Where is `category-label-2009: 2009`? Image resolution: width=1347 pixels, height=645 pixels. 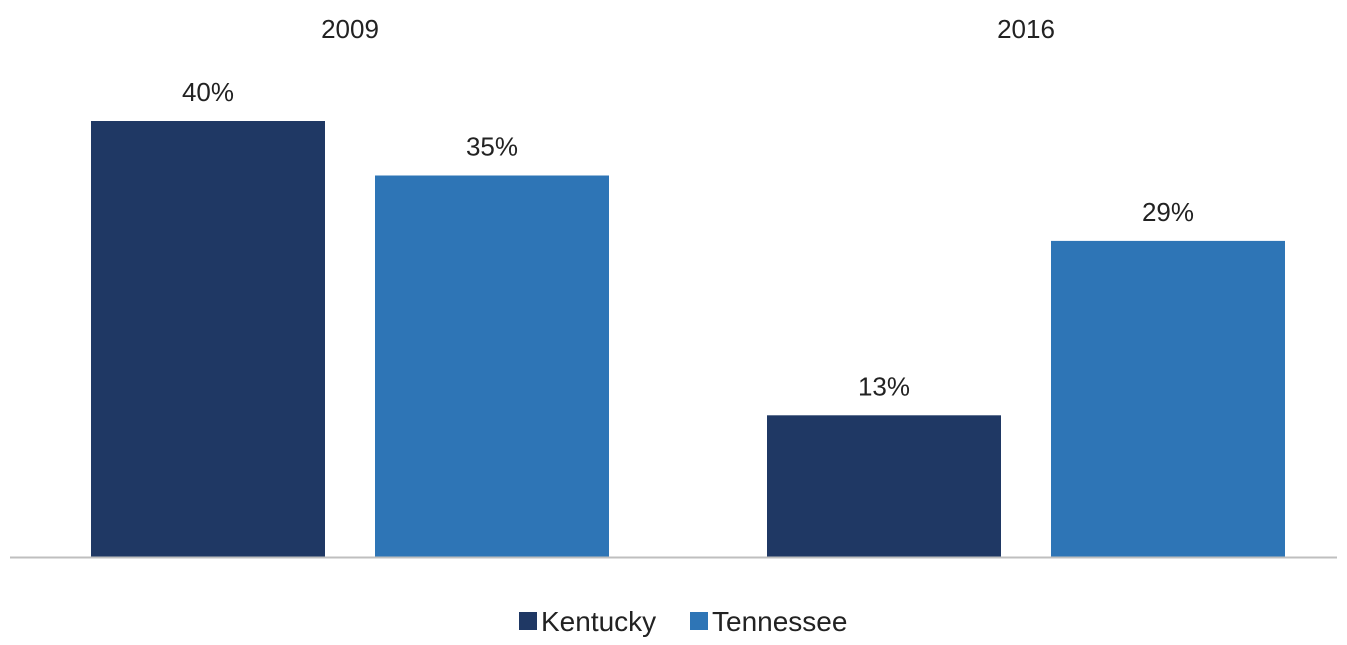 category-label-2009: 2009 is located at coordinates (350, 29).